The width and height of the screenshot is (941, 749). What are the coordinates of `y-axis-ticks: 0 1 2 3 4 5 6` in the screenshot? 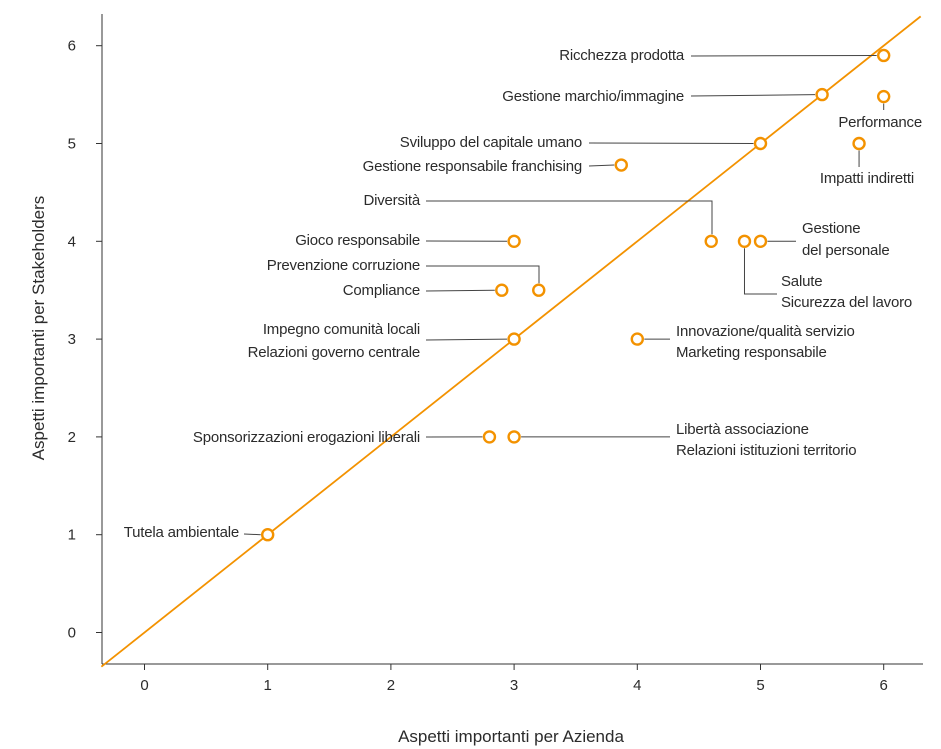 It's located at (85, 340).